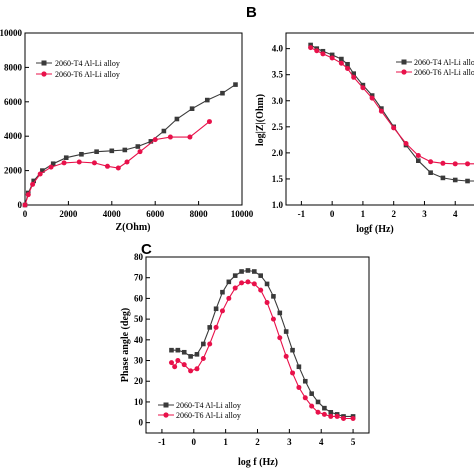 The image size is (474, 474). What do you see at coordinates (278, 153) in the screenshot?
I see `y-tick-label: 2.0` at bounding box center [278, 153].